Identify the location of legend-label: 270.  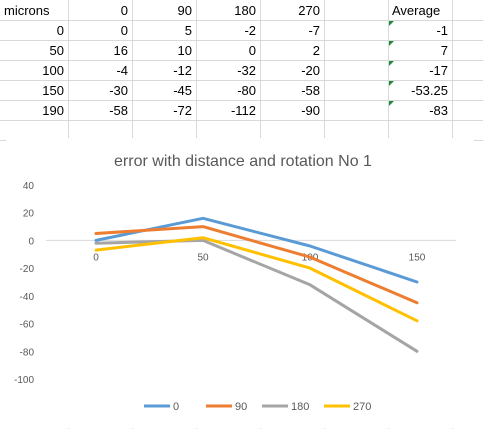
(362, 407).